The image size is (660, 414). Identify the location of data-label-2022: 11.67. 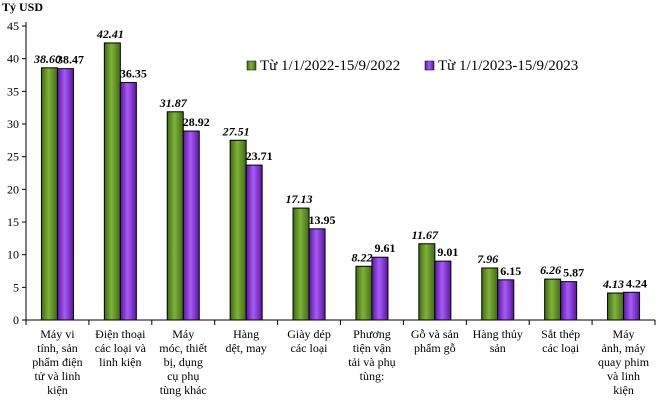
(425, 235).